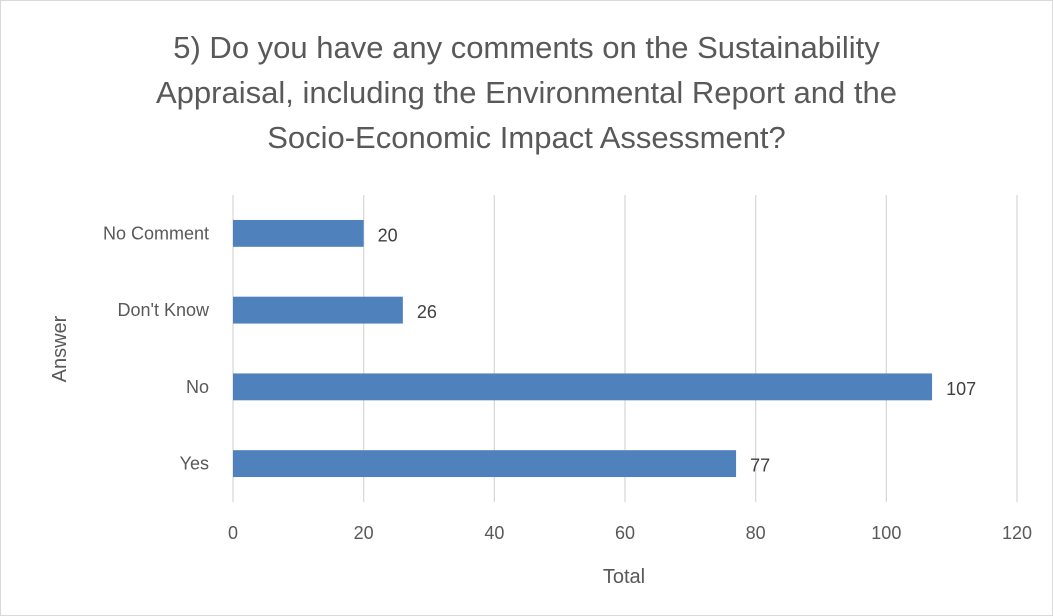 The height and width of the screenshot is (616, 1053). What do you see at coordinates (624, 577) in the screenshot?
I see `x-axis-title: Total` at bounding box center [624, 577].